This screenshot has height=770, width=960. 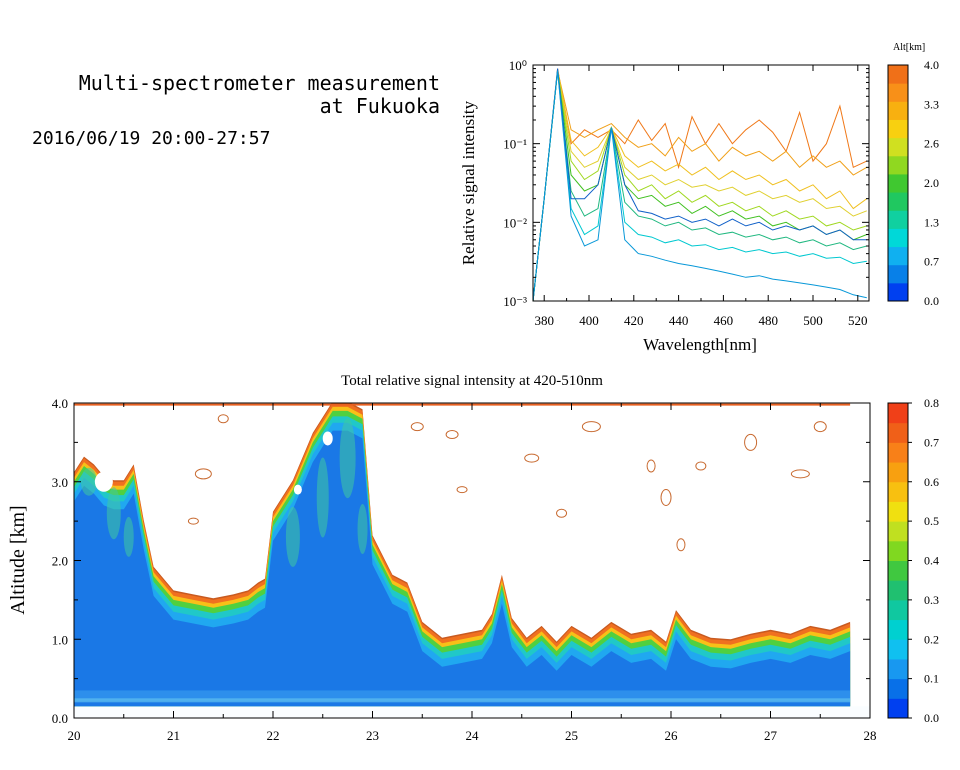 I want to click on heatmap-x-tick-label: 21, so click(x=173, y=735).